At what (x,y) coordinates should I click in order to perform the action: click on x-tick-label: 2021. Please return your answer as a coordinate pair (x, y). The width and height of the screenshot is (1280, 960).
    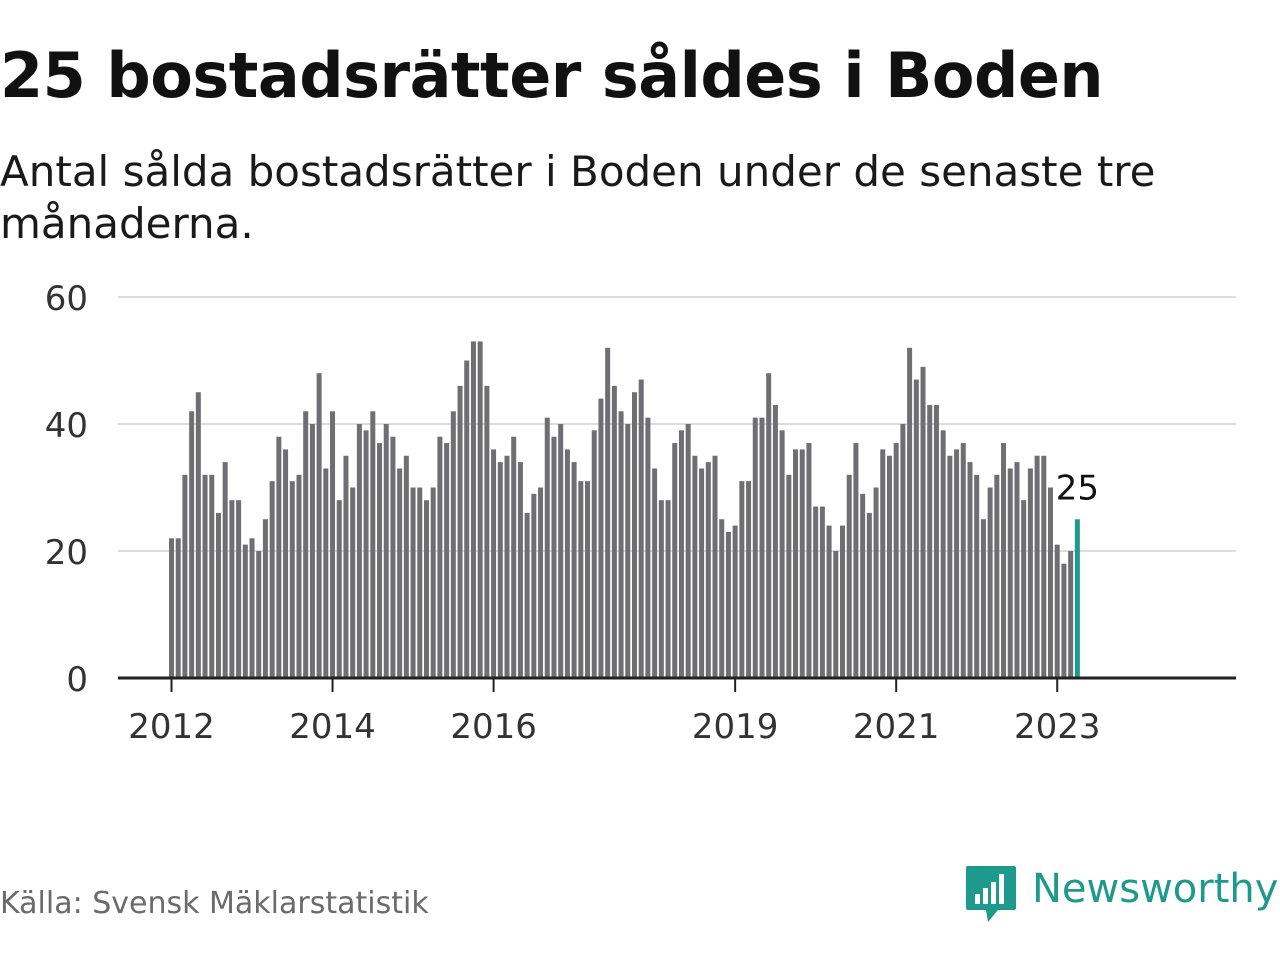
    Looking at the image, I should click on (896, 727).